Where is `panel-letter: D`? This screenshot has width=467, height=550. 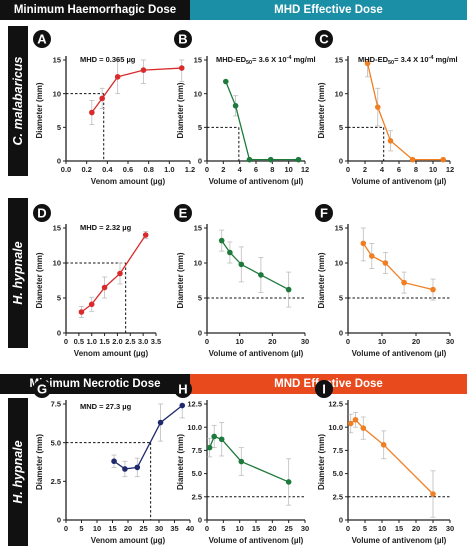 panel-letter: D is located at coordinates (41, 213).